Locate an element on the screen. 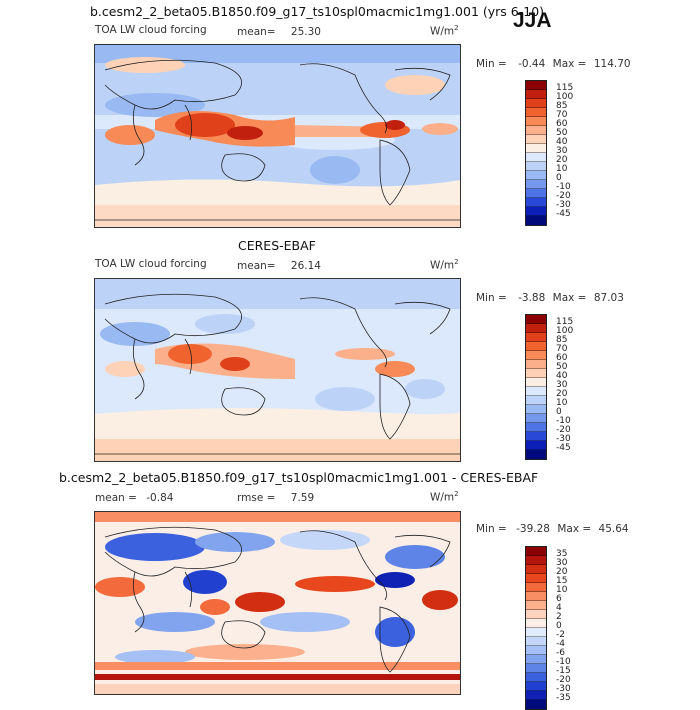 The height and width of the screenshot is (710, 700). panel3-max-value: 45.64 is located at coordinates (613, 529).